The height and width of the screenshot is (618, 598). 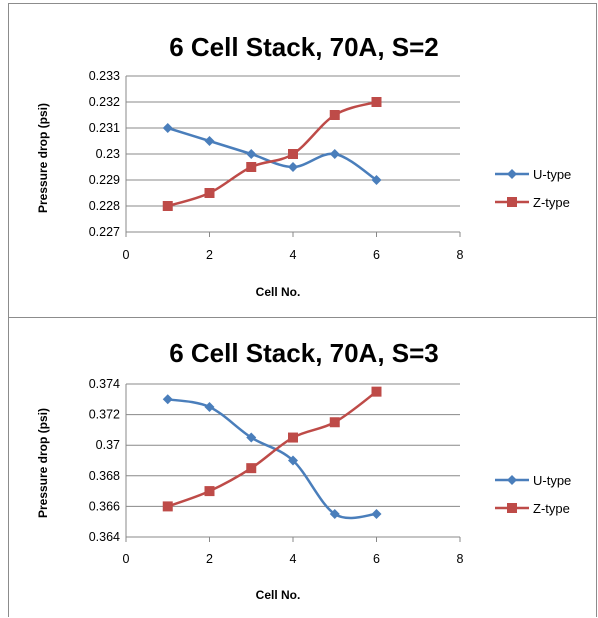 I want to click on y-tick-label: 0.374, so click(x=104, y=384).